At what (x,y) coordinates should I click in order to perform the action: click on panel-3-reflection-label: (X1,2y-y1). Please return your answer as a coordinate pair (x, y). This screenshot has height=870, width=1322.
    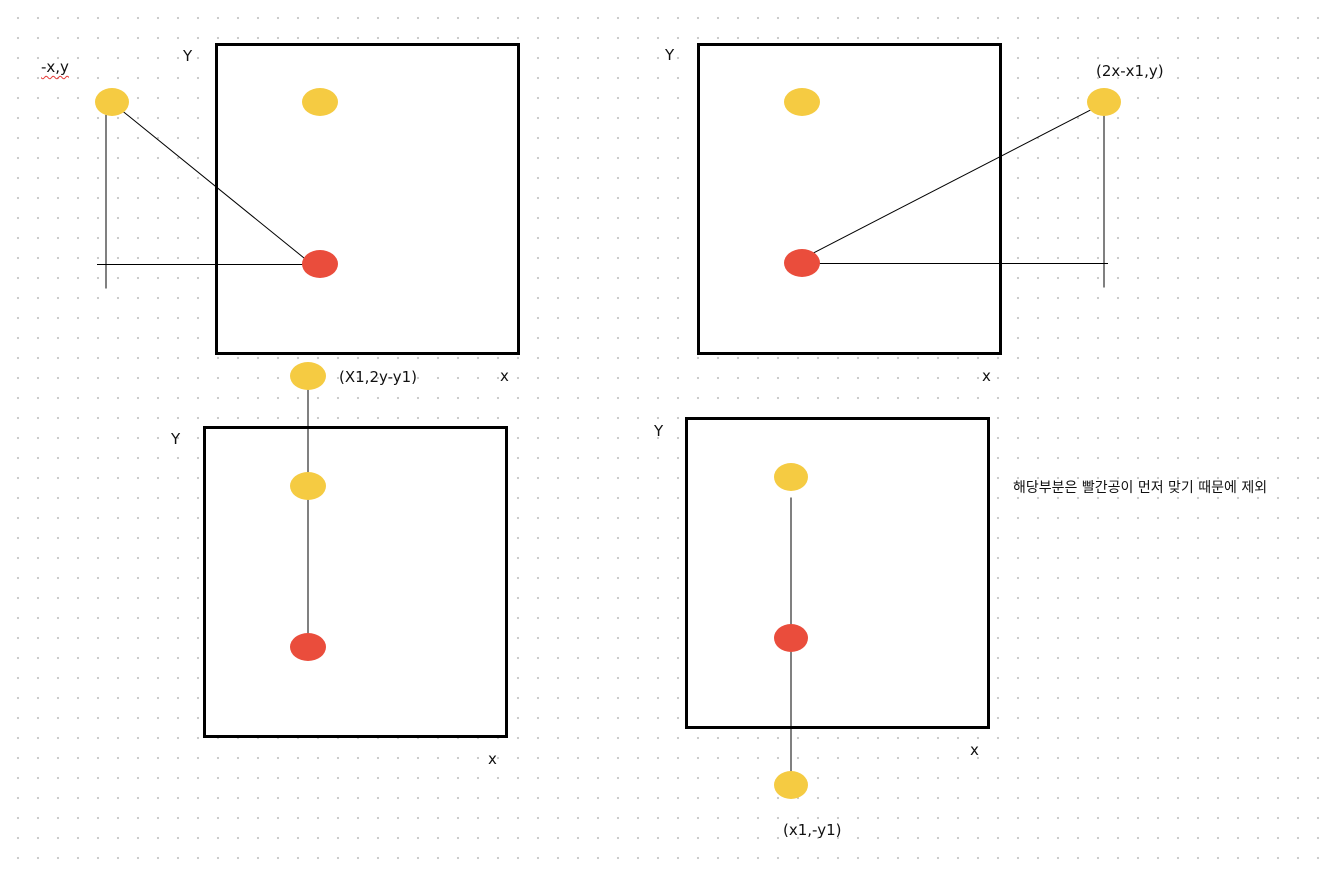
    Looking at the image, I should click on (378, 377).